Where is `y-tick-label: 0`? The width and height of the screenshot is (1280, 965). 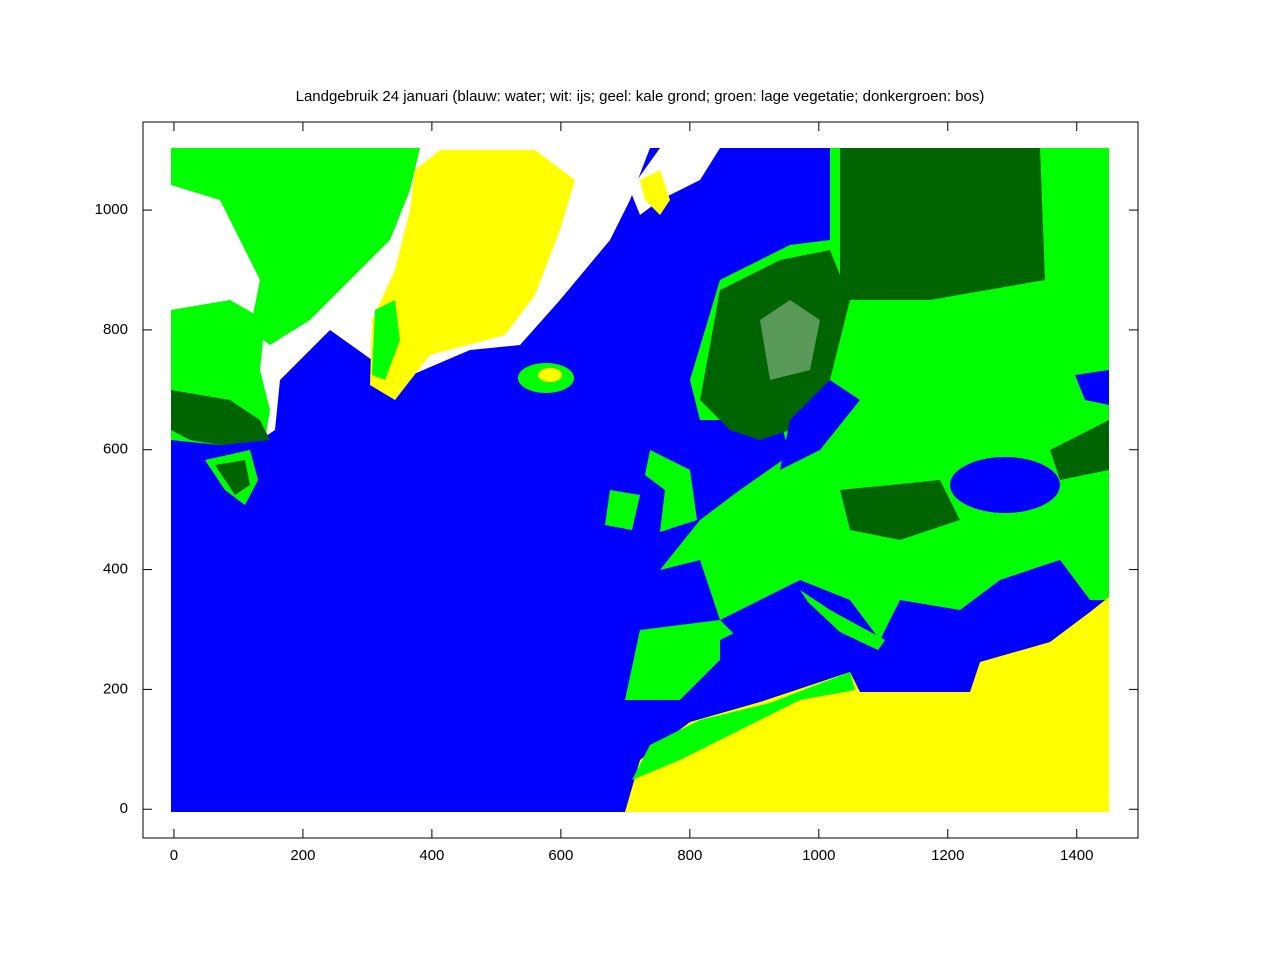 y-tick-label: 0 is located at coordinates (124, 808).